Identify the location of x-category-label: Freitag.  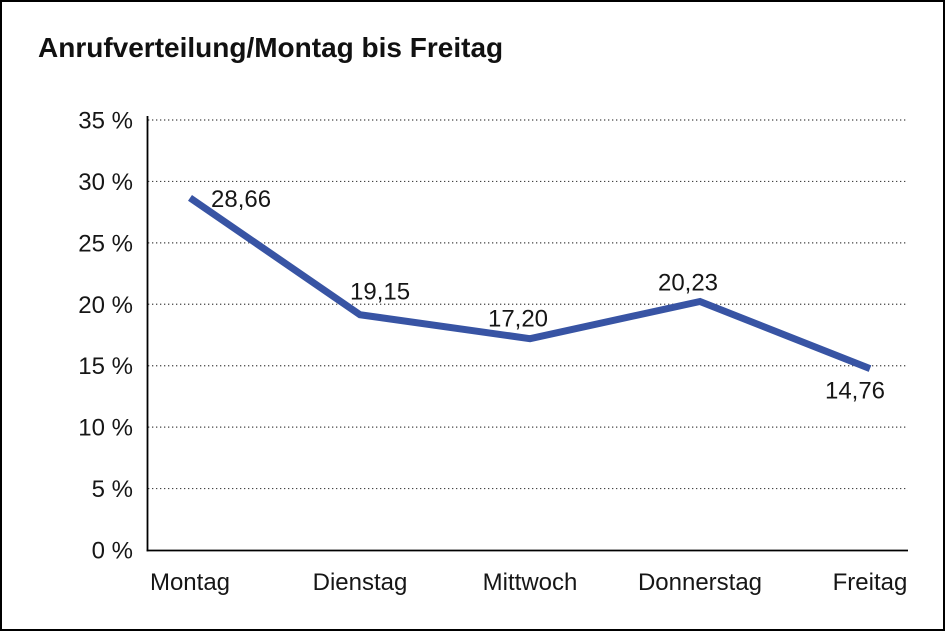
(870, 582).